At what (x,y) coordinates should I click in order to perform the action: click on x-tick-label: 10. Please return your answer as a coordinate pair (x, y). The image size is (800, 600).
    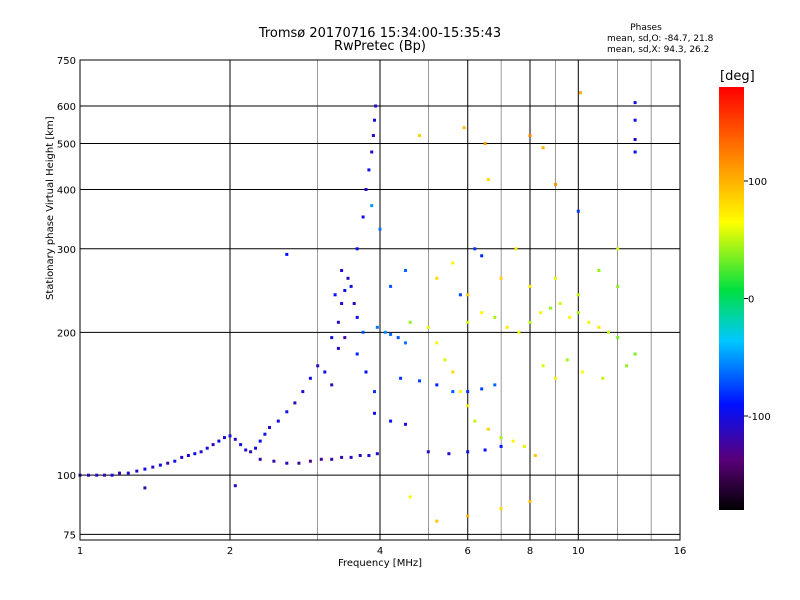
    Looking at the image, I should click on (578, 551).